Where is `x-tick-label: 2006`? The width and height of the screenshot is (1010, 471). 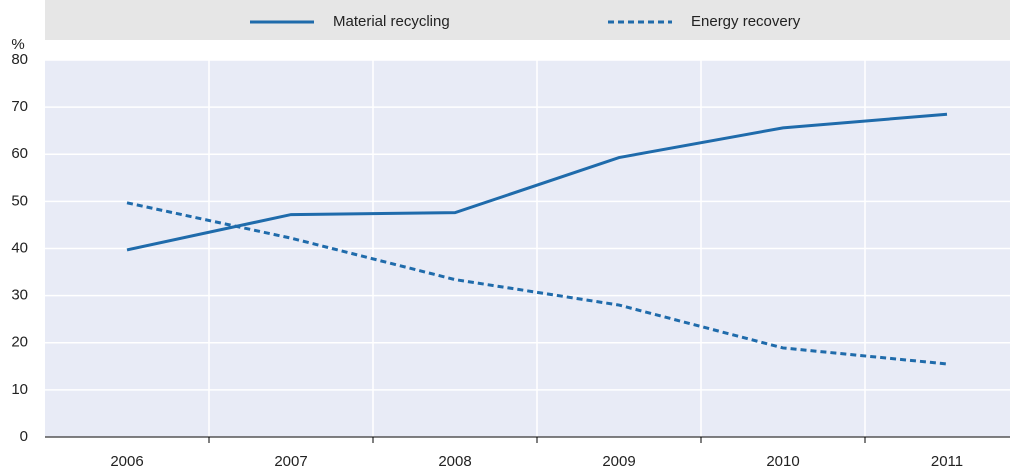 x-tick-label: 2006 is located at coordinates (126, 461).